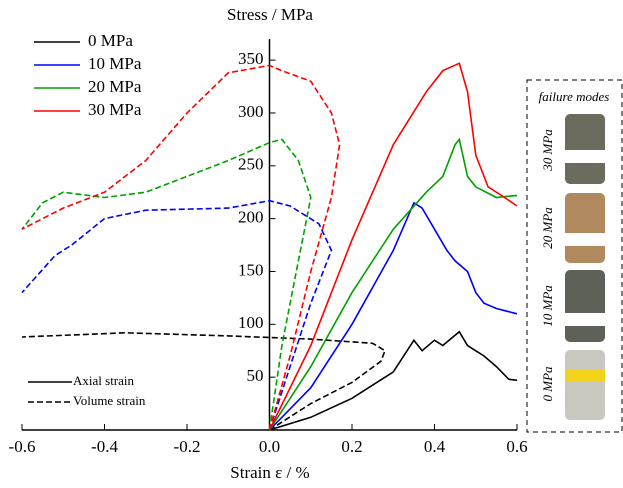 The image size is (623, 488). Describe the element at coordinates (109, 400) in the screenshot. I see `style-label: Volume strain` at that location.